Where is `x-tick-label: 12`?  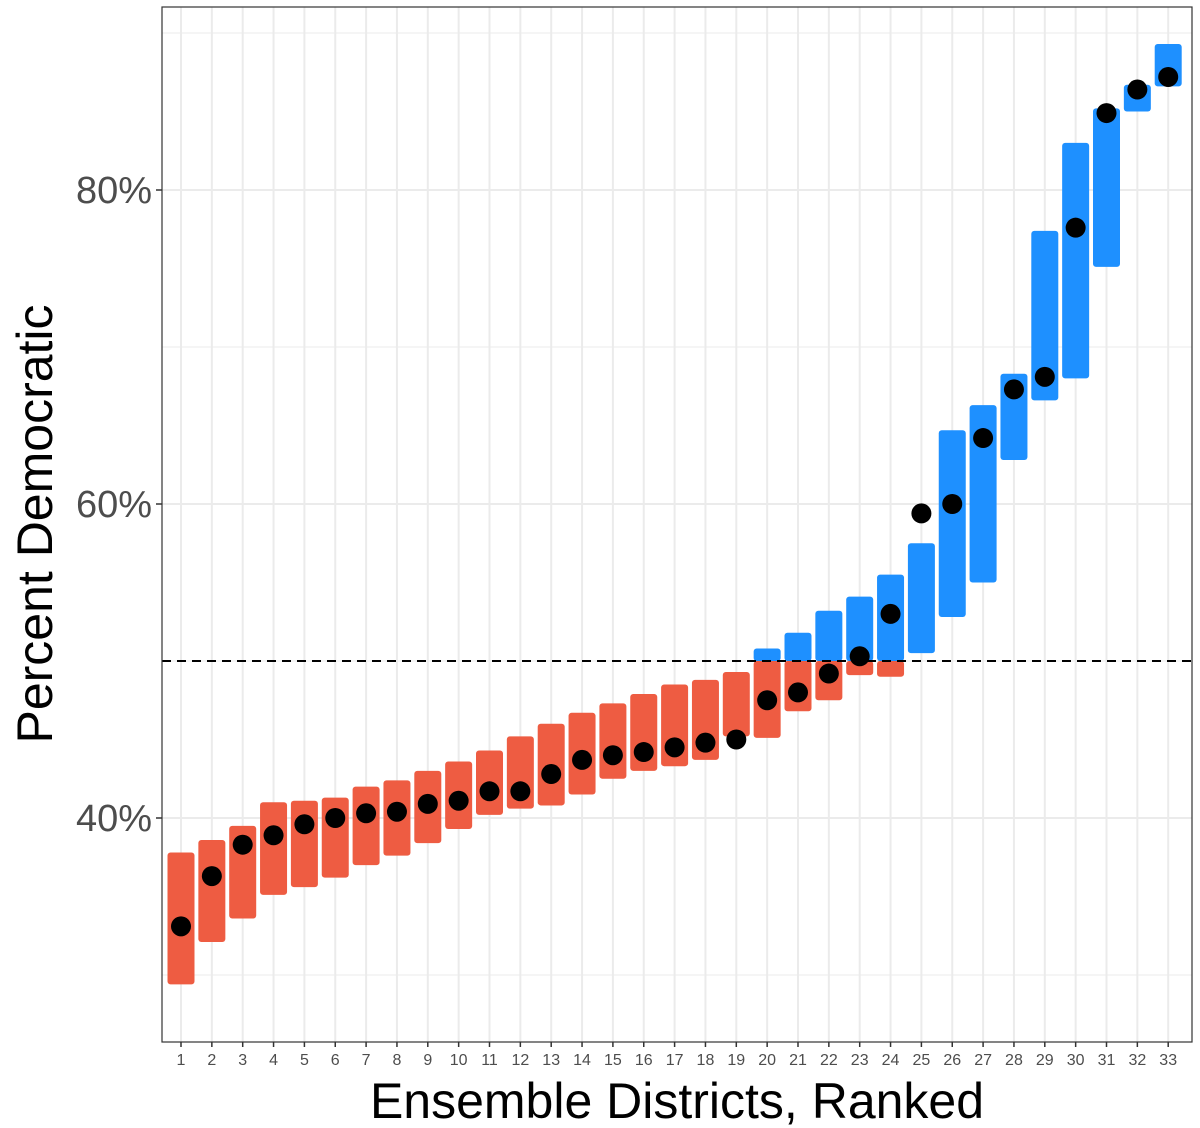 x-tick-label: 12 is located at coordinates (520, 1060).